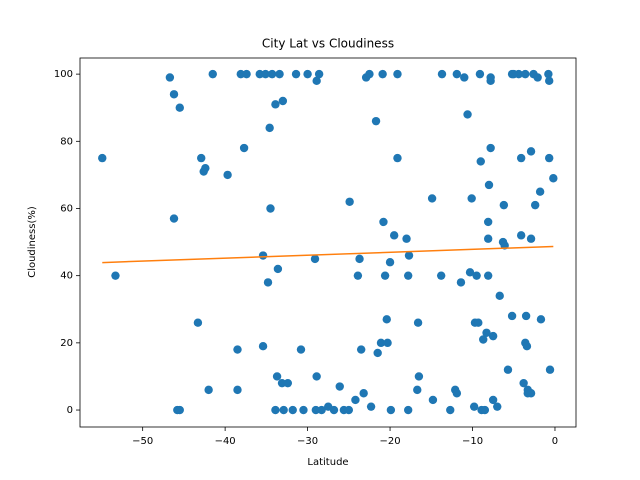 This screenshot has height=480, width=640. Describe the element at coordinates (225, 441) in the screenshot. I see `x-tick-label: −40` at that location.